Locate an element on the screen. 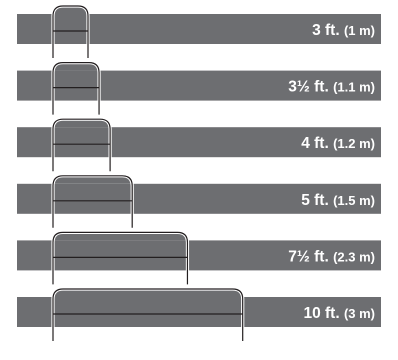  rack-row: 10 ft. (3 m) is located at coordinates (199, 314).